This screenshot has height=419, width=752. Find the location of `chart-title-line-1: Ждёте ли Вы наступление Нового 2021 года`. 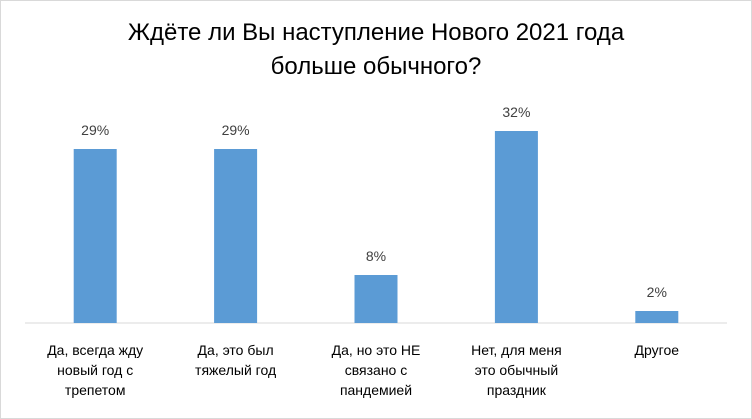

chart-title-line-1: Ждёте ли Вы наступление Нового 2021 года is located at coordinates (376, 32).